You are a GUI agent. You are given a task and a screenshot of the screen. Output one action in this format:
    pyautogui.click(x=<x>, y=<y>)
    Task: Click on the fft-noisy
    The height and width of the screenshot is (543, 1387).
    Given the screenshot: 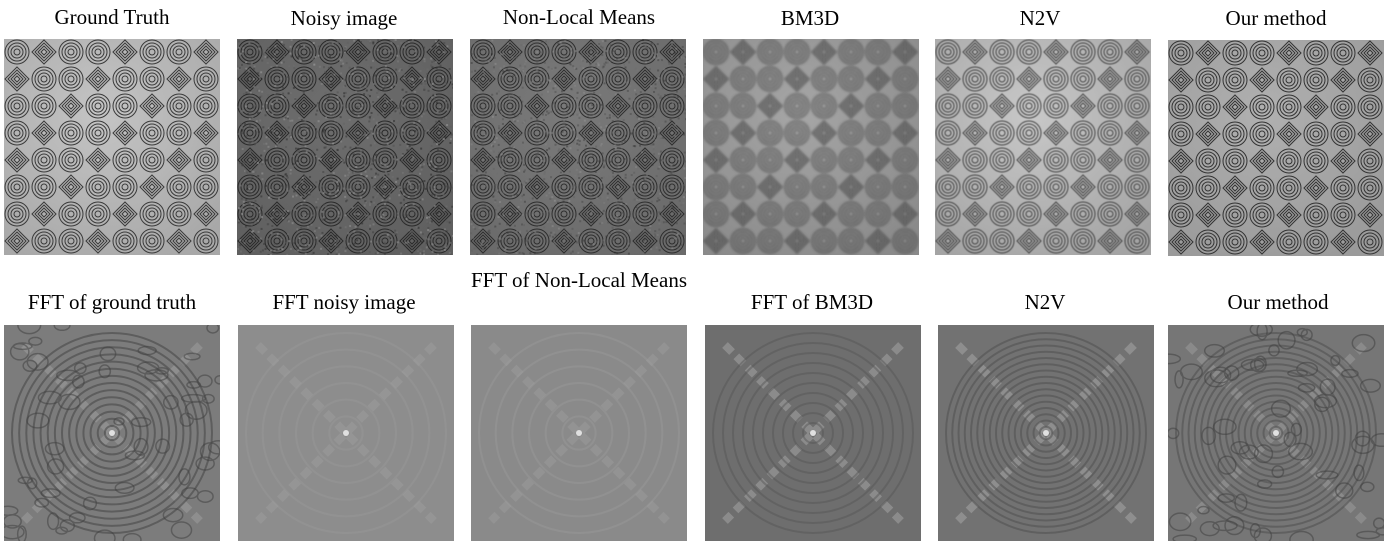 What is the action you would take?
    pyautogui.click(x=346, y=433)
    